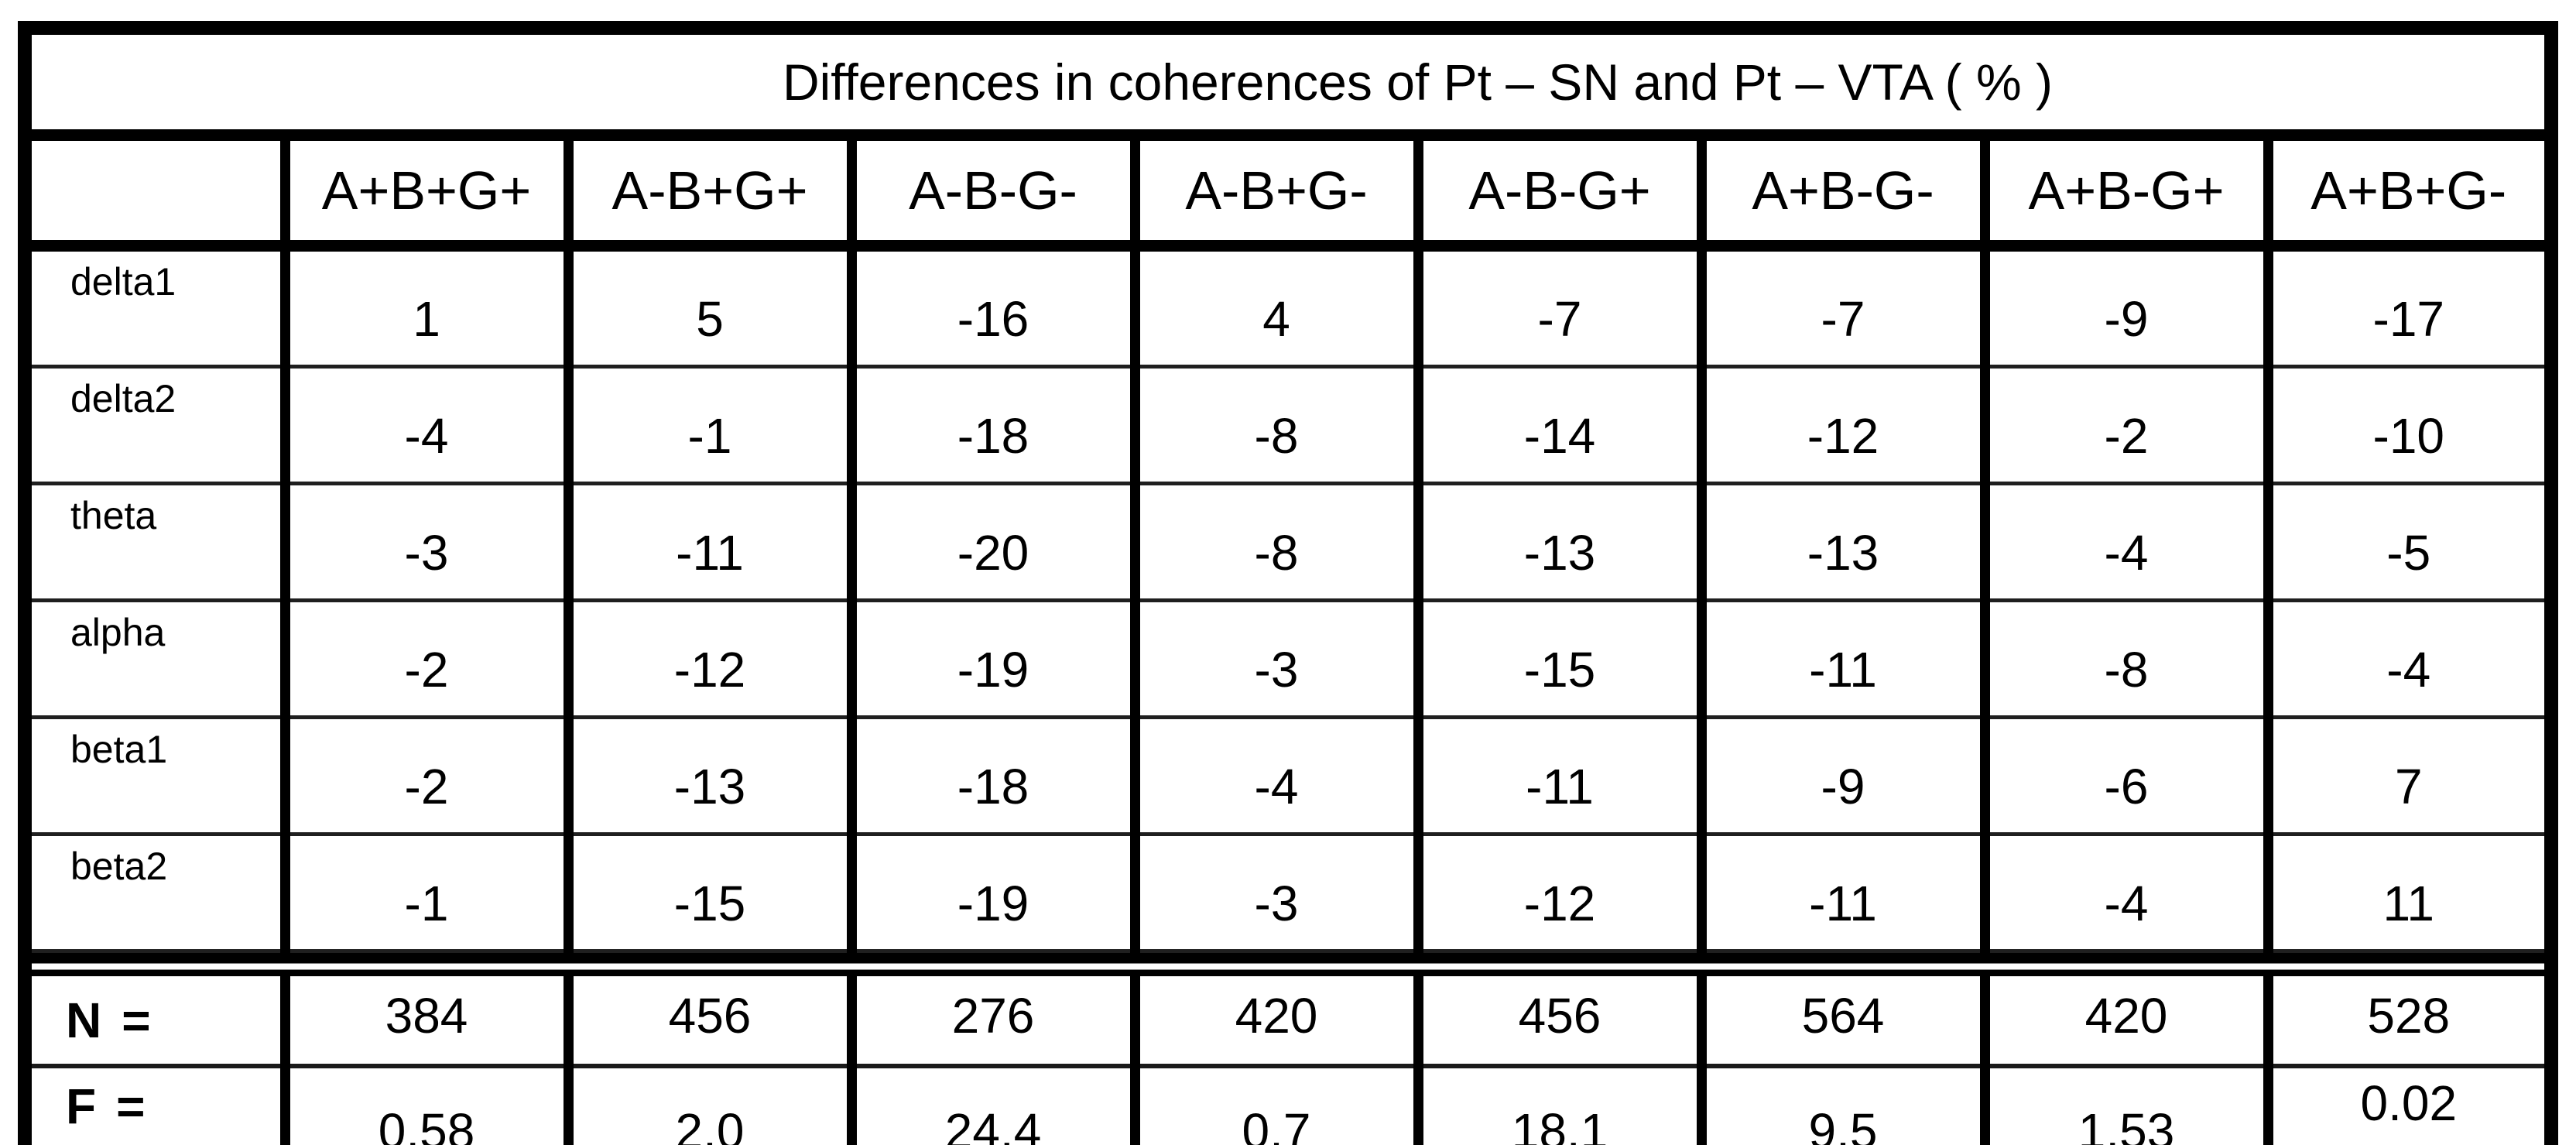 The image size is (2576, 1145). Describe the element at coordinates (1843, 193) in the screenshot. I see `column-header: A+B-G-` at that location.